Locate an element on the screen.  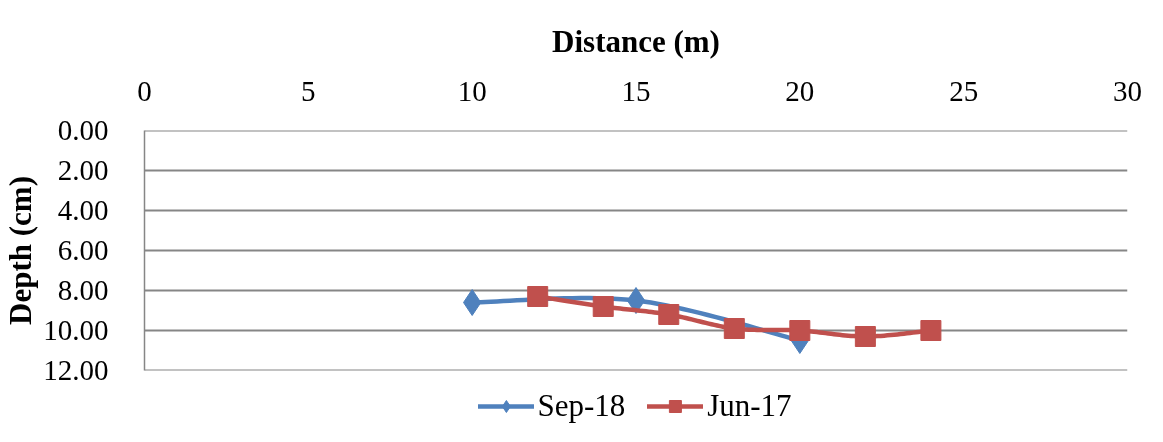
legend-label: Sep-18 is located at coordinates (581, 406).